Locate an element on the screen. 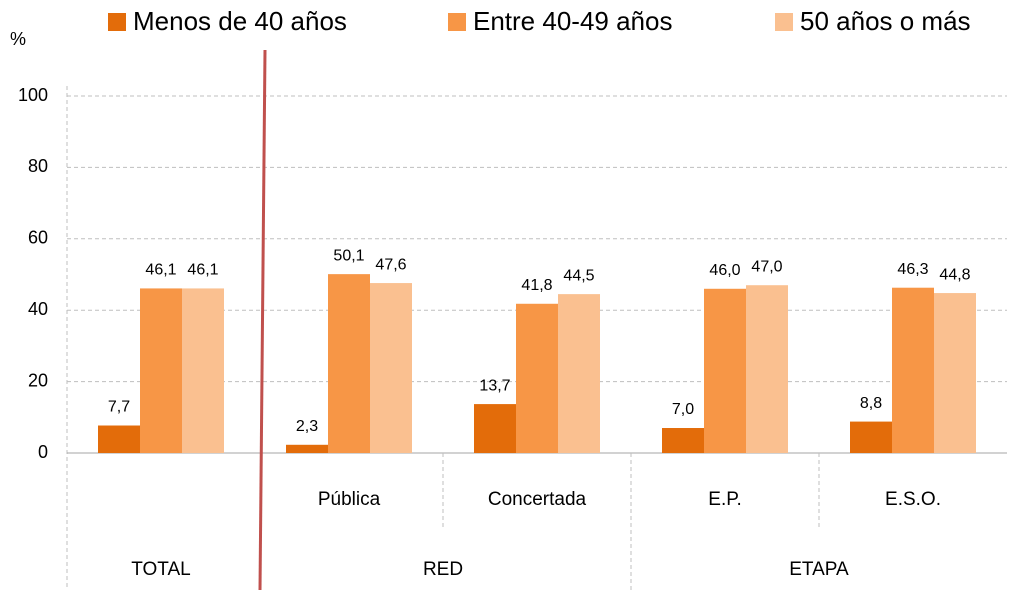  group-label: RED is located at coordinates (443, 569).